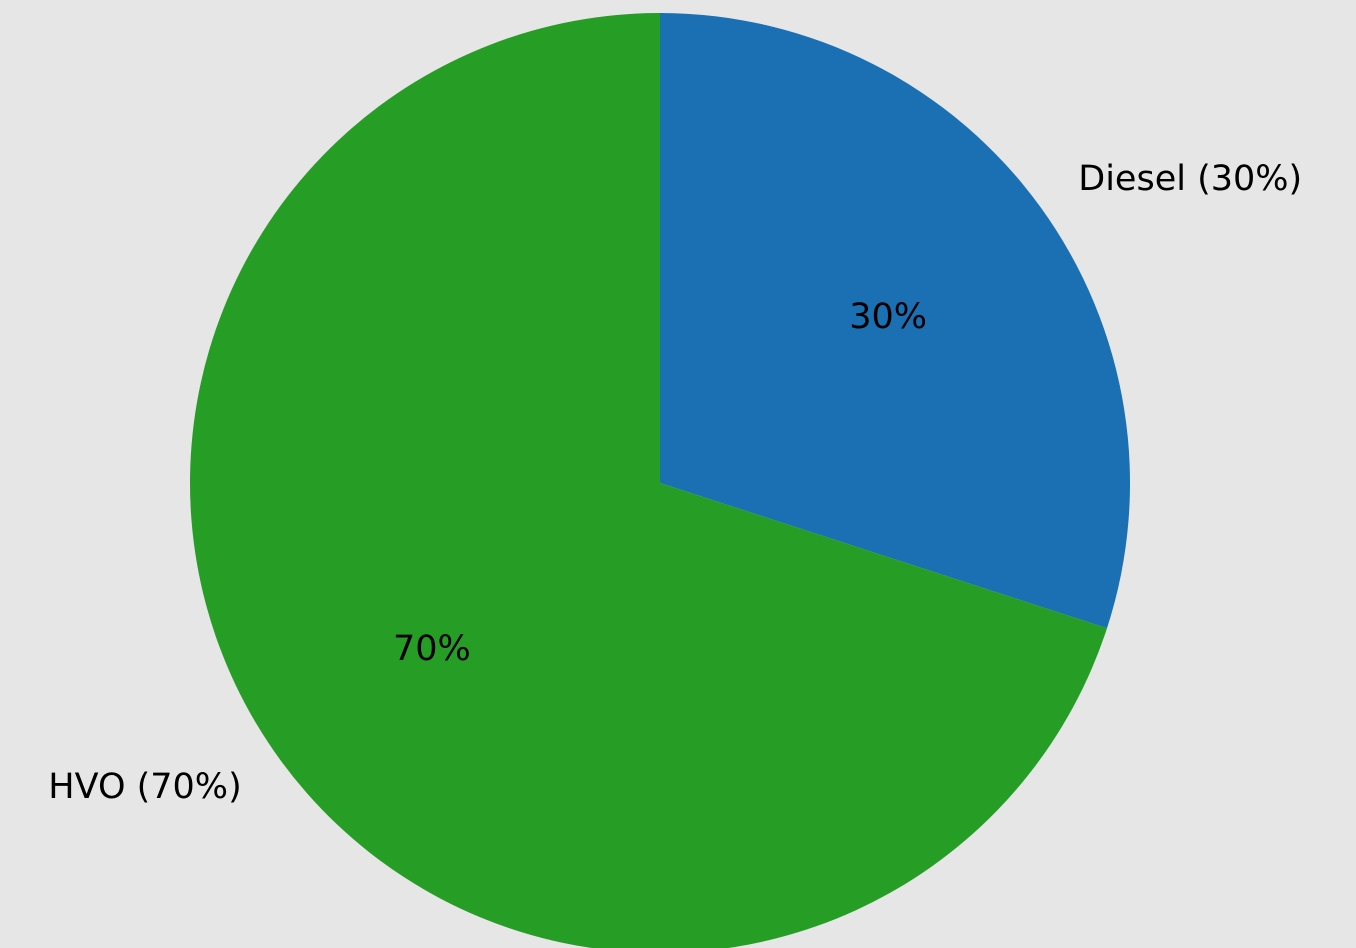  I want to click on slice-category-label-hvo: HVO (70%), so click(144, 787).